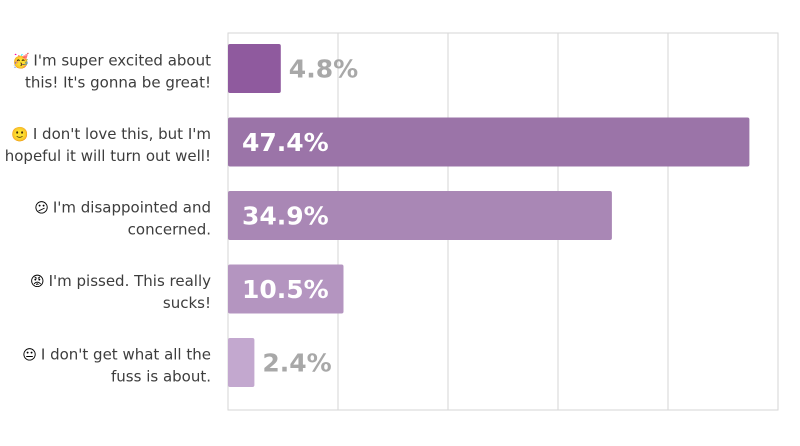 The height and width of the screenshot is (446, 800). Describe the element at coordinates (122, 61) in the screenshot. I see `category-label-1-line-1: I'm super excited about` at that location.